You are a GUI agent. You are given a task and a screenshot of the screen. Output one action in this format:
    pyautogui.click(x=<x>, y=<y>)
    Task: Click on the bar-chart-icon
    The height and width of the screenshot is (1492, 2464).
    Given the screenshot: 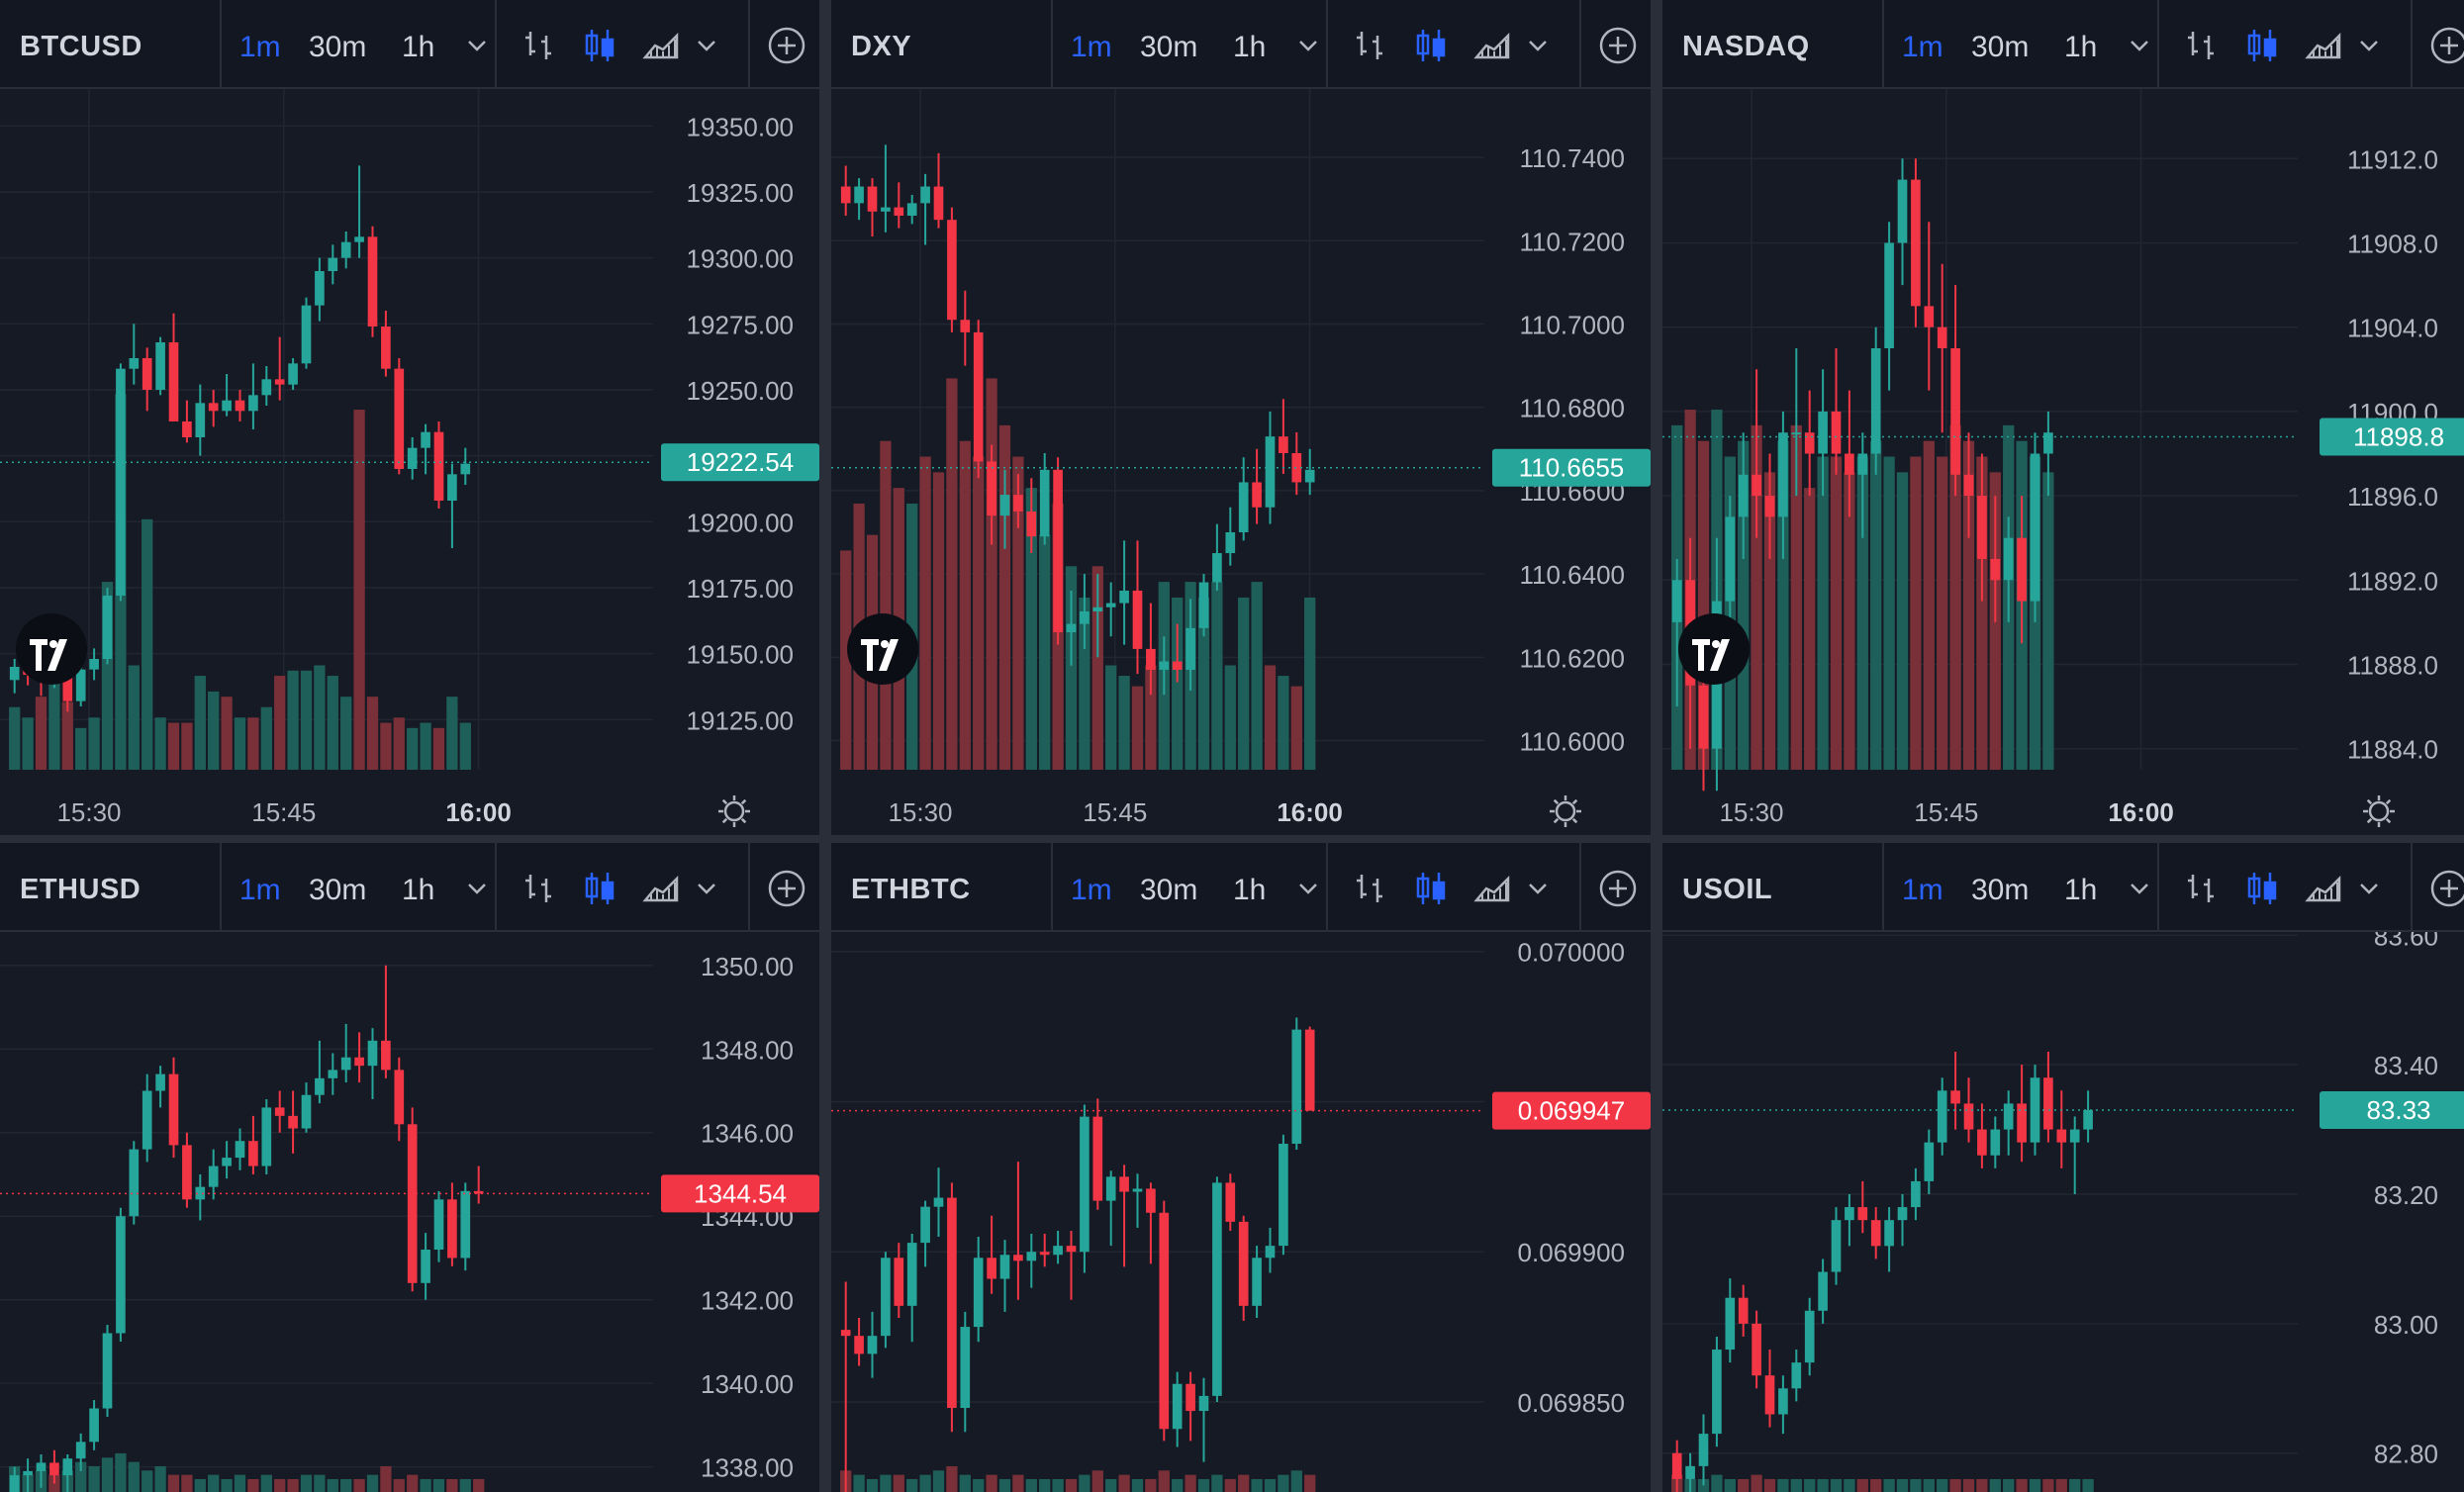 What is the action you would take?
    pyautogui.click(x=538, y=888)
    